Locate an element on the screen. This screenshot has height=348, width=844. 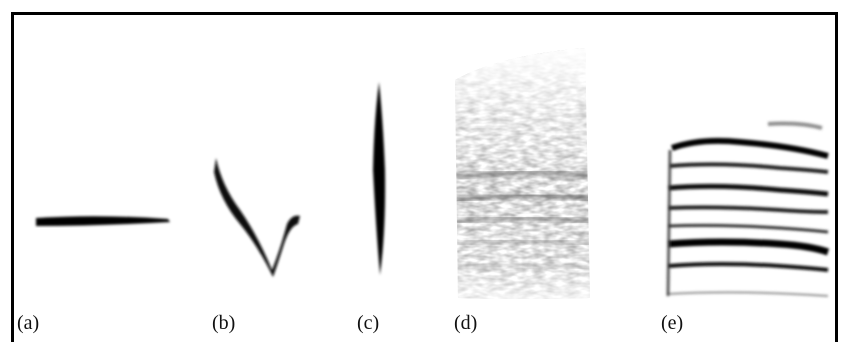
panel-b-spectrogram is located at coordinates (257, 217).